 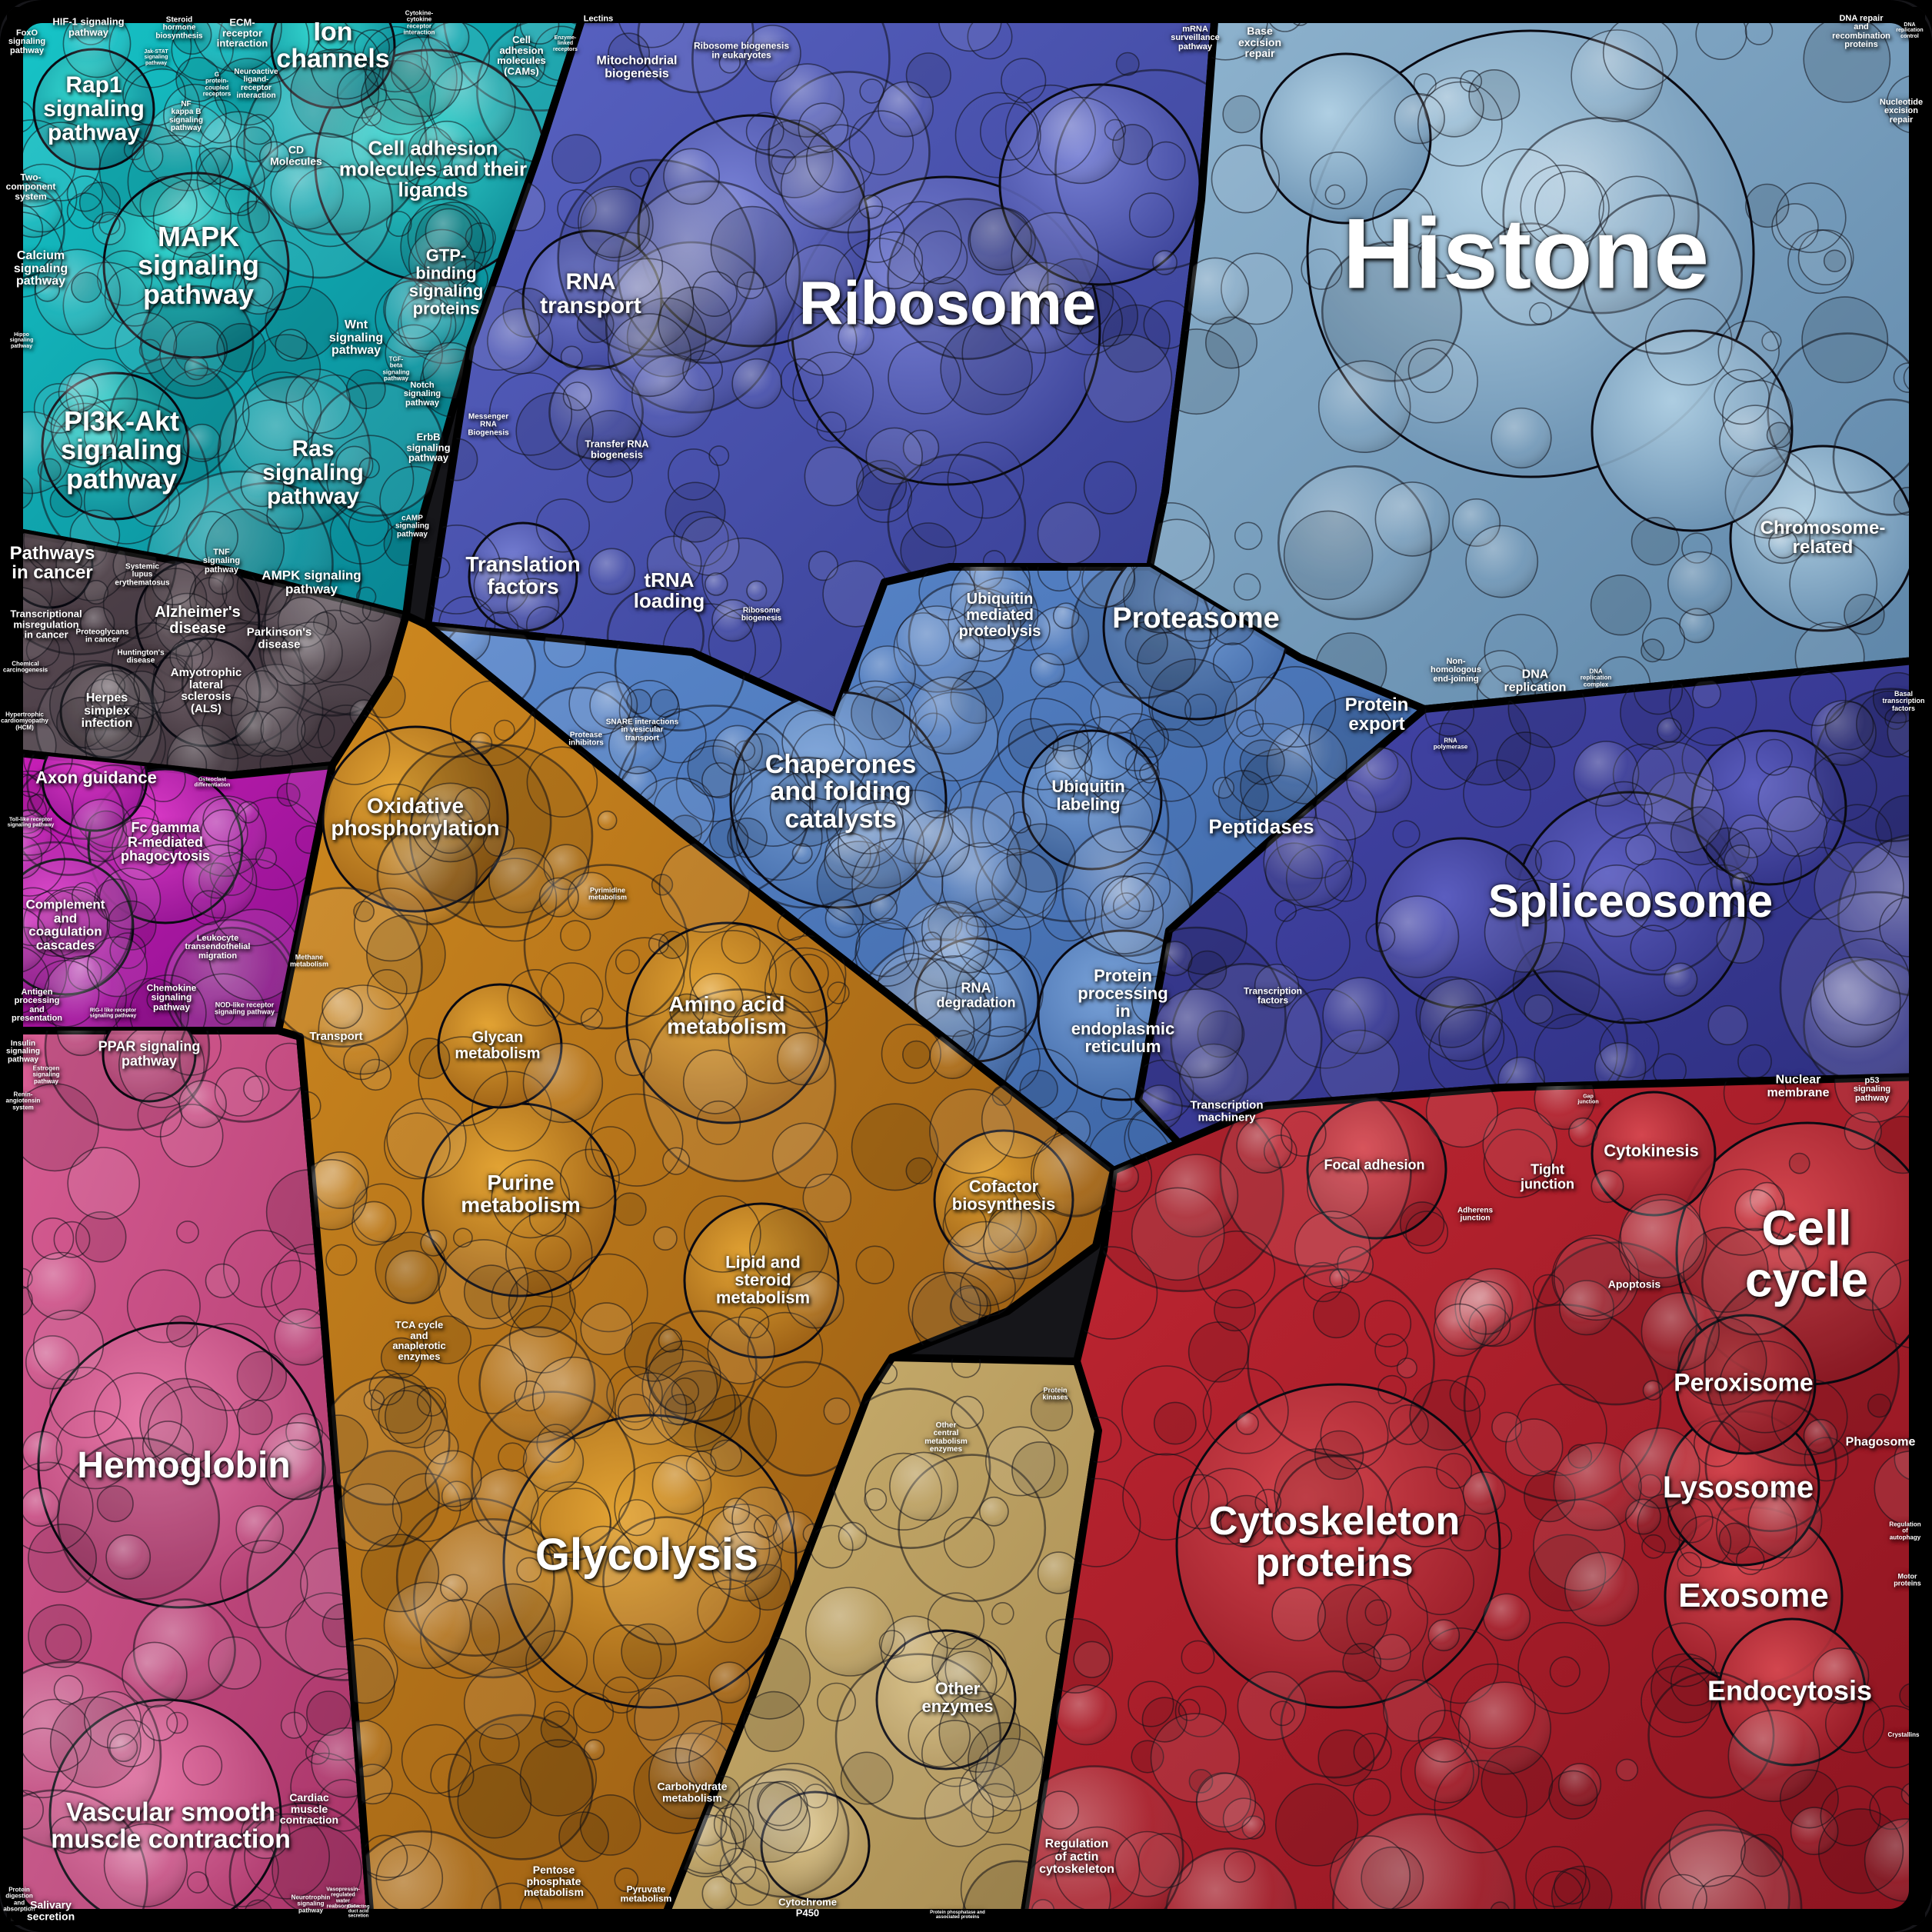 I want to click on cells-blue, so click(x=821, y=354).